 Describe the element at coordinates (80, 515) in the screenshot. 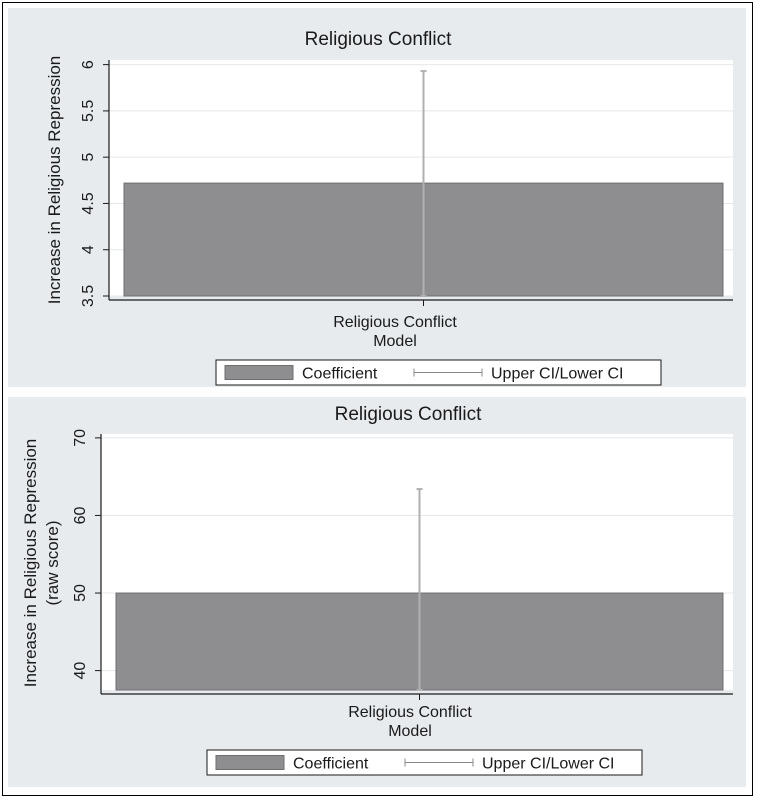

I see `y-tick-label: 60` at that location.